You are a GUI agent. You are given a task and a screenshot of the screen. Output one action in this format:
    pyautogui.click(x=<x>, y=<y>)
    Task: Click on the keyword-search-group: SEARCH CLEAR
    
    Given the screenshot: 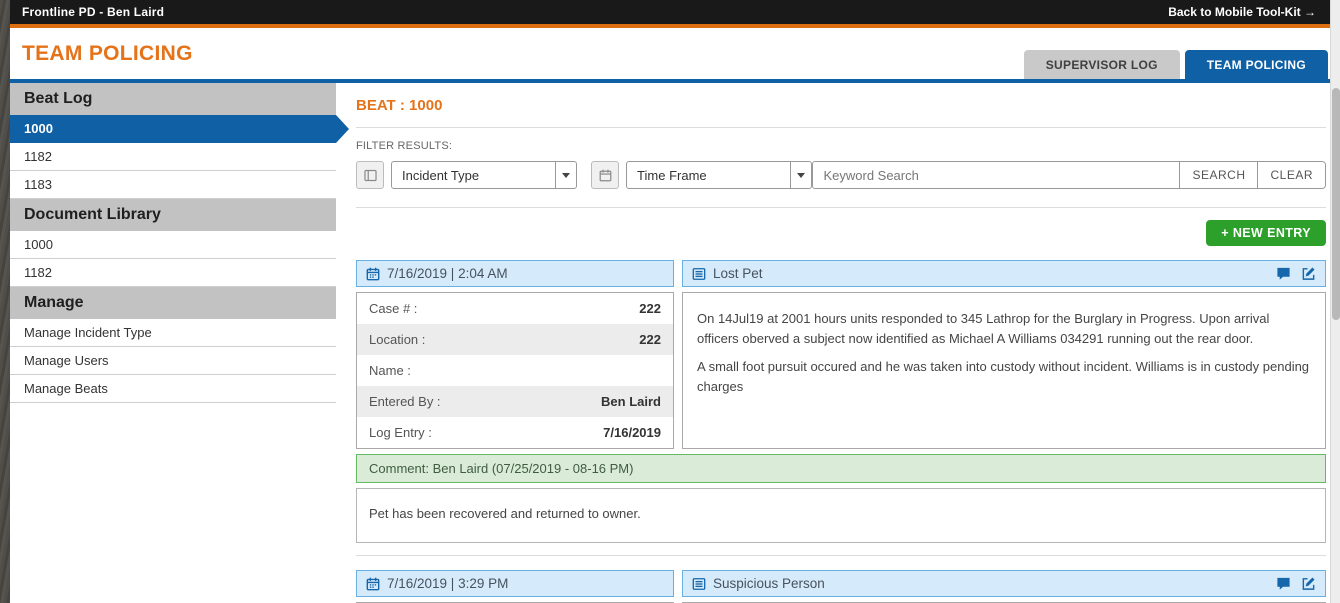 What is the action you would take?
    pyautogui.click(x=1069, y=175)
    